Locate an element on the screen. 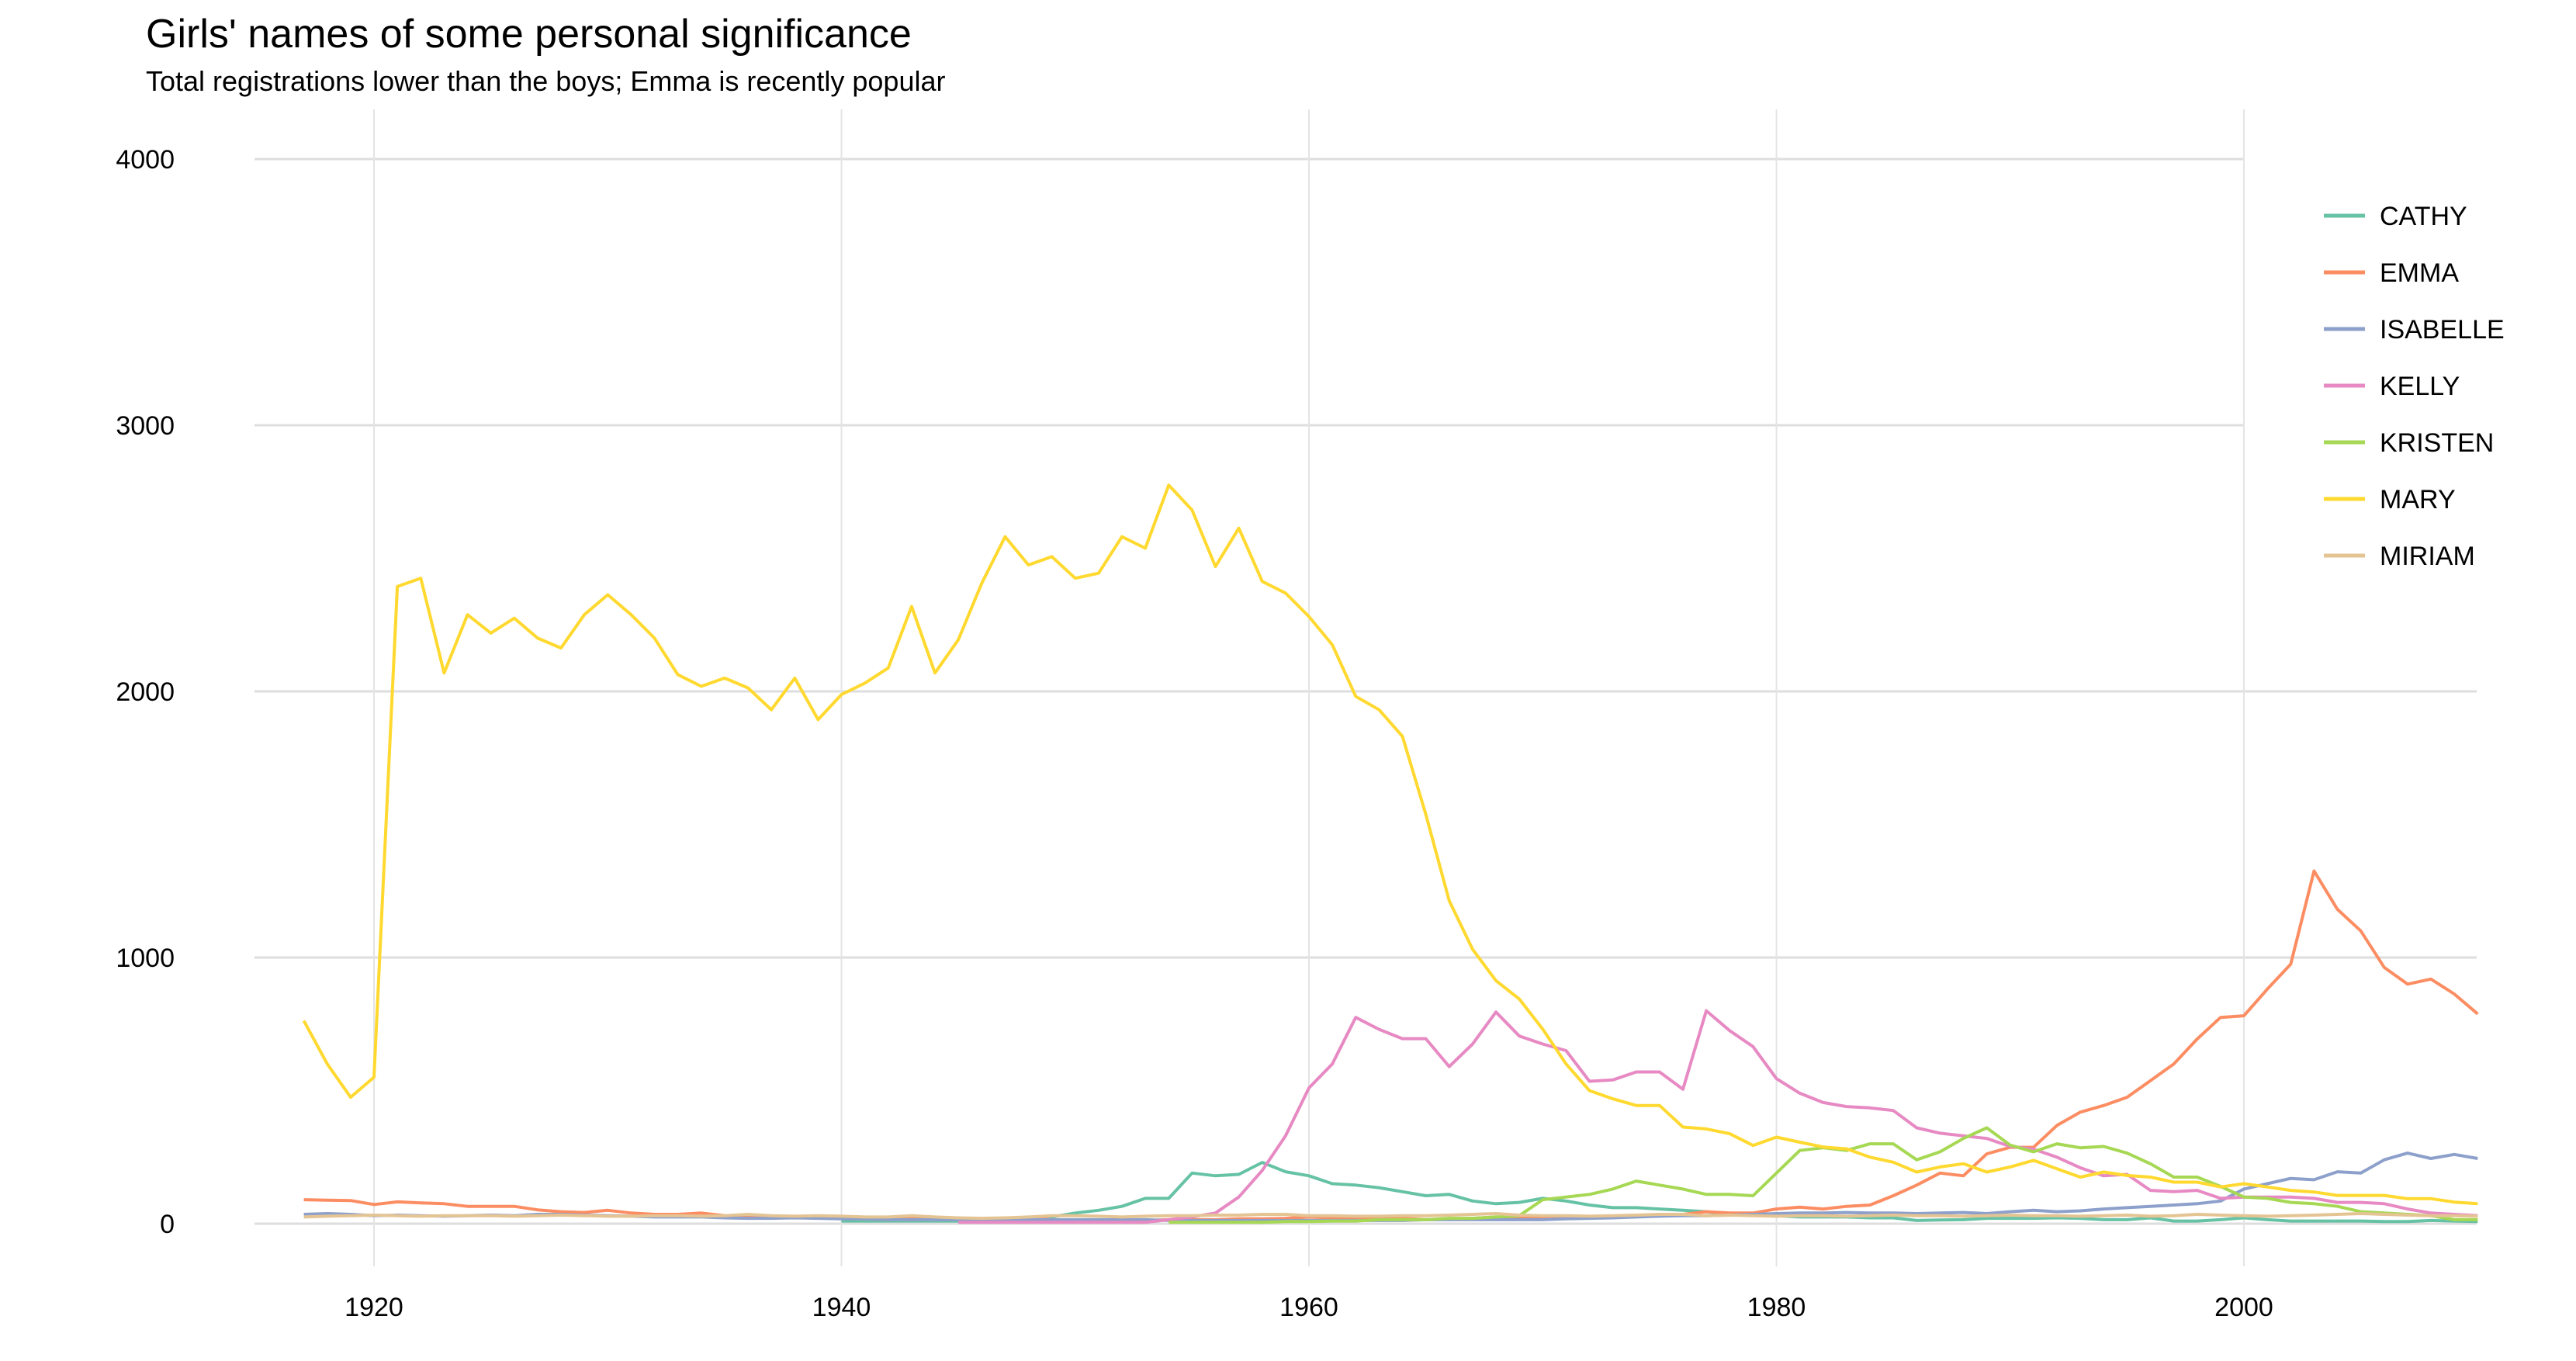 This screenshot has height=1361, width=2576. x-tick-label: 1960 is located at coordinates (1308, 1307).